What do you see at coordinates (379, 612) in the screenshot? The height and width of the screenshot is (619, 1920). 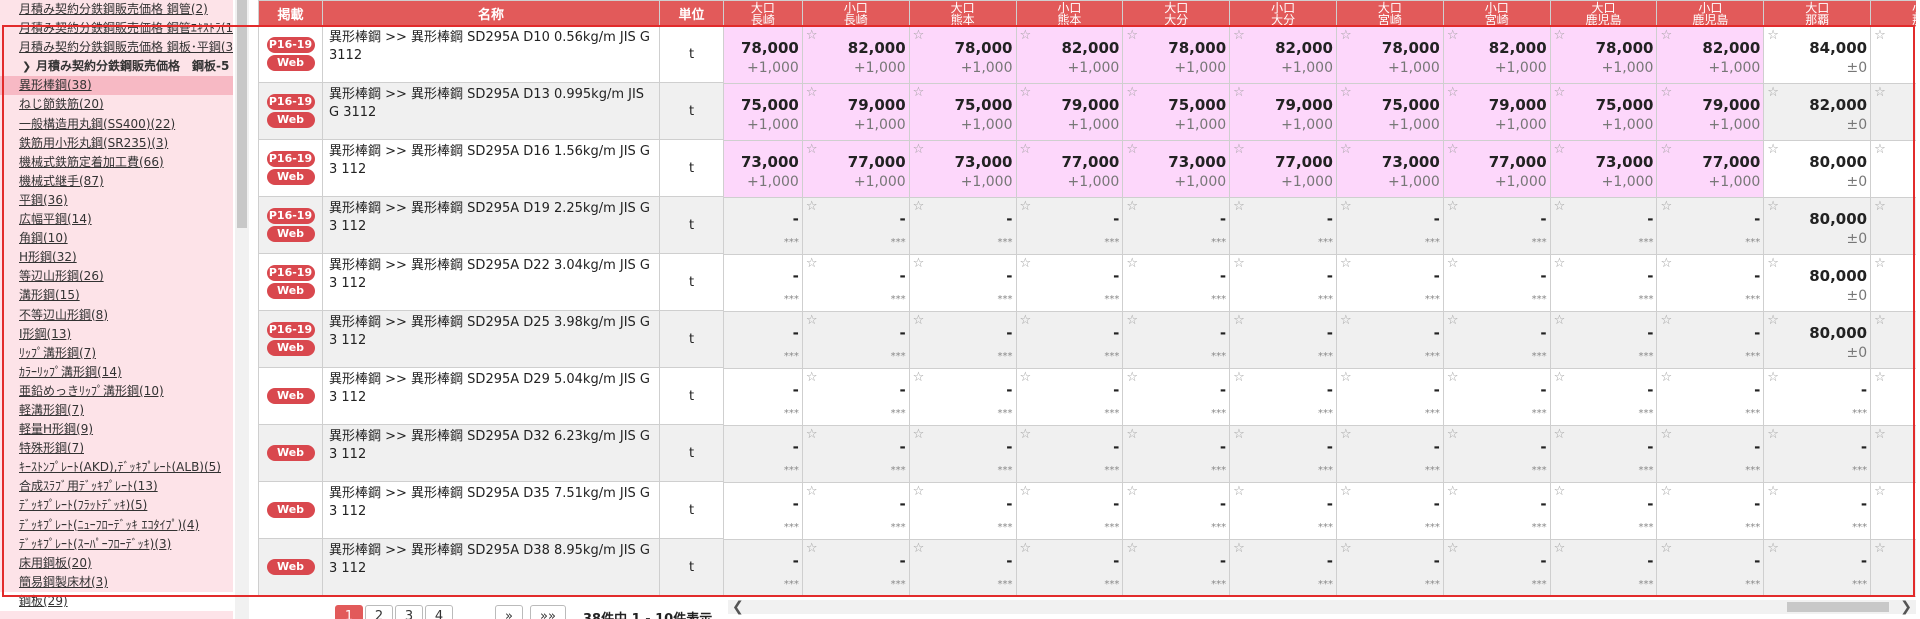 I see `page-2-button: 2` at bounding box center [379, 612].